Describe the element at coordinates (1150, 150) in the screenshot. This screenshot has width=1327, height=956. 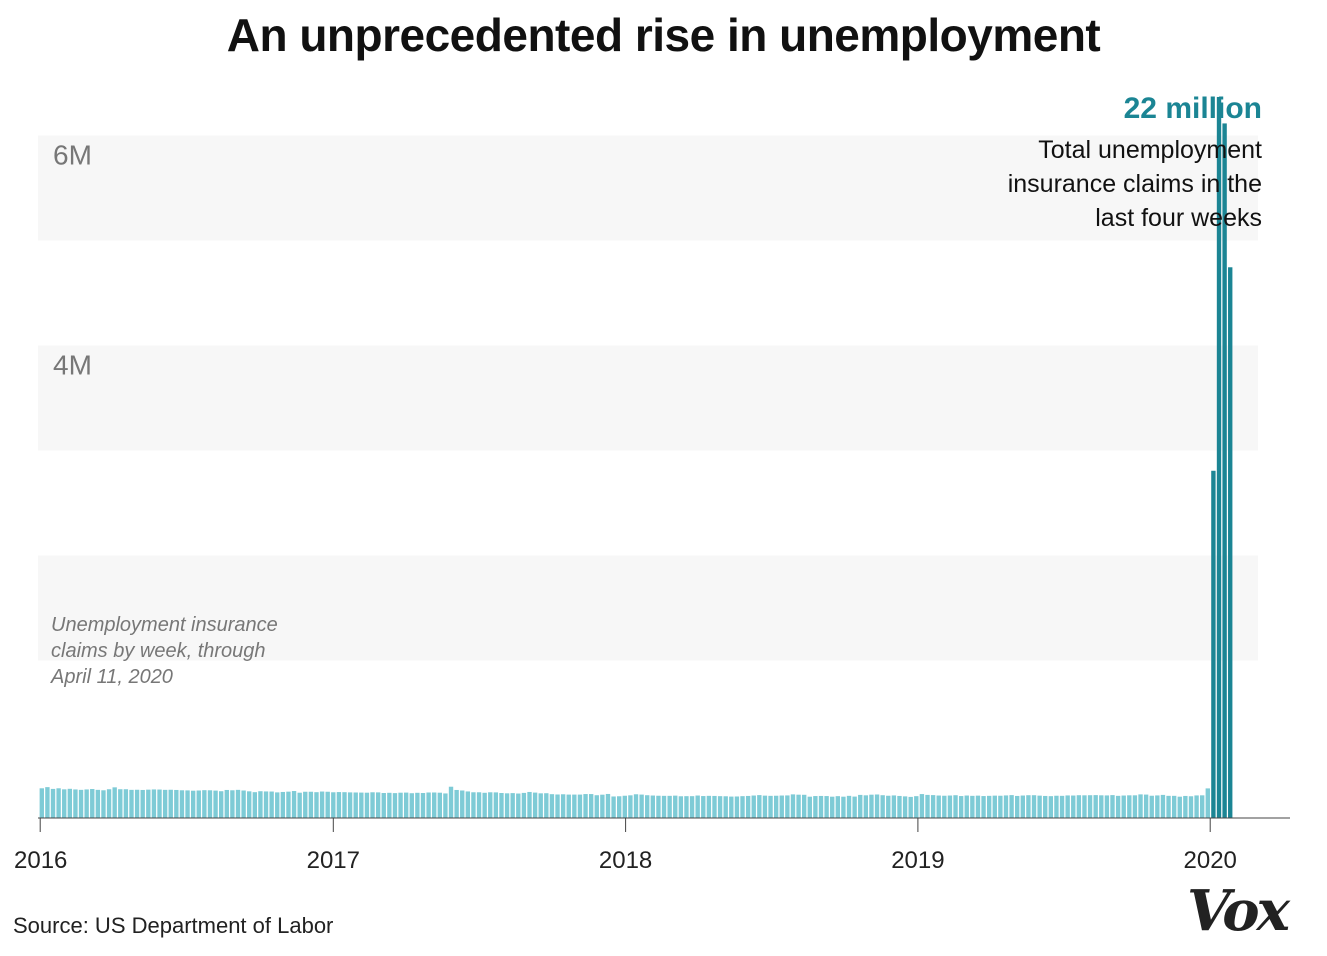
I see `highlight-text-line: Total unemployment` at that location.